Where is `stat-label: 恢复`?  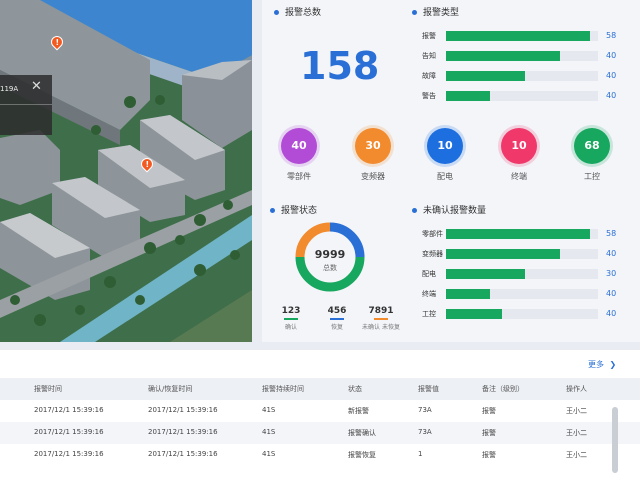 stat-label: 恢复 is located at coordinates (336, 327).